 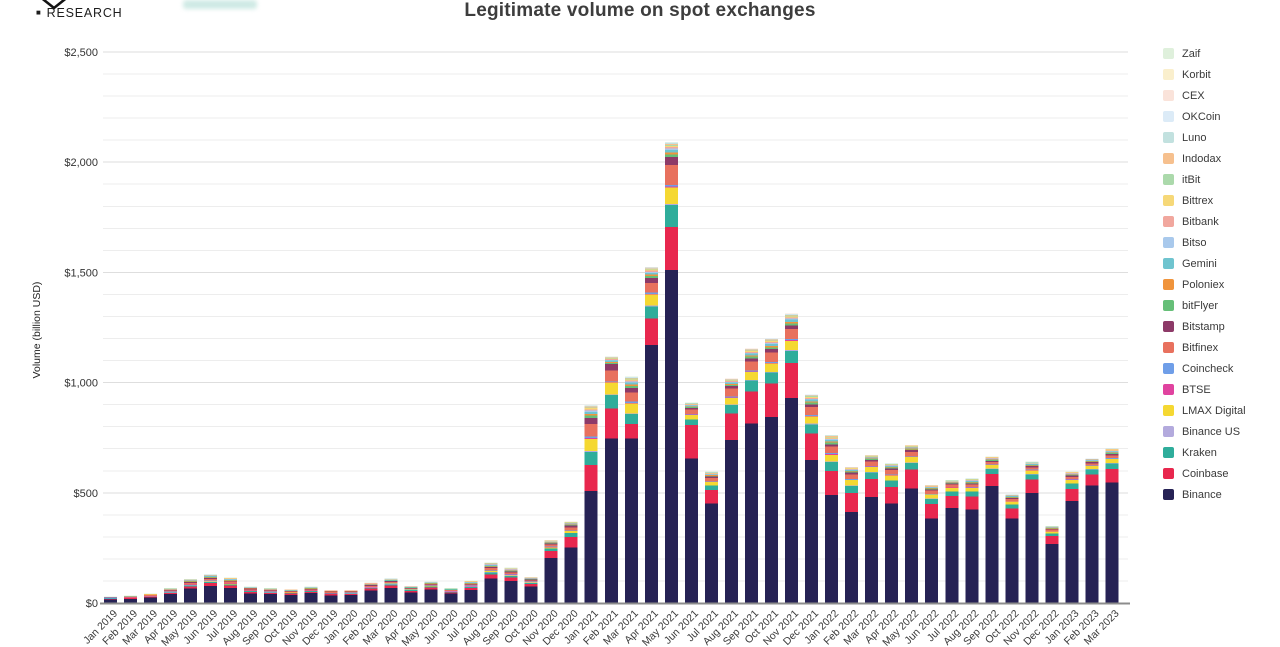 What do you see at coordinates (1202, 494) in the screenshot?
I see `legend-label: Binance` at bounding box center [1202, 494].